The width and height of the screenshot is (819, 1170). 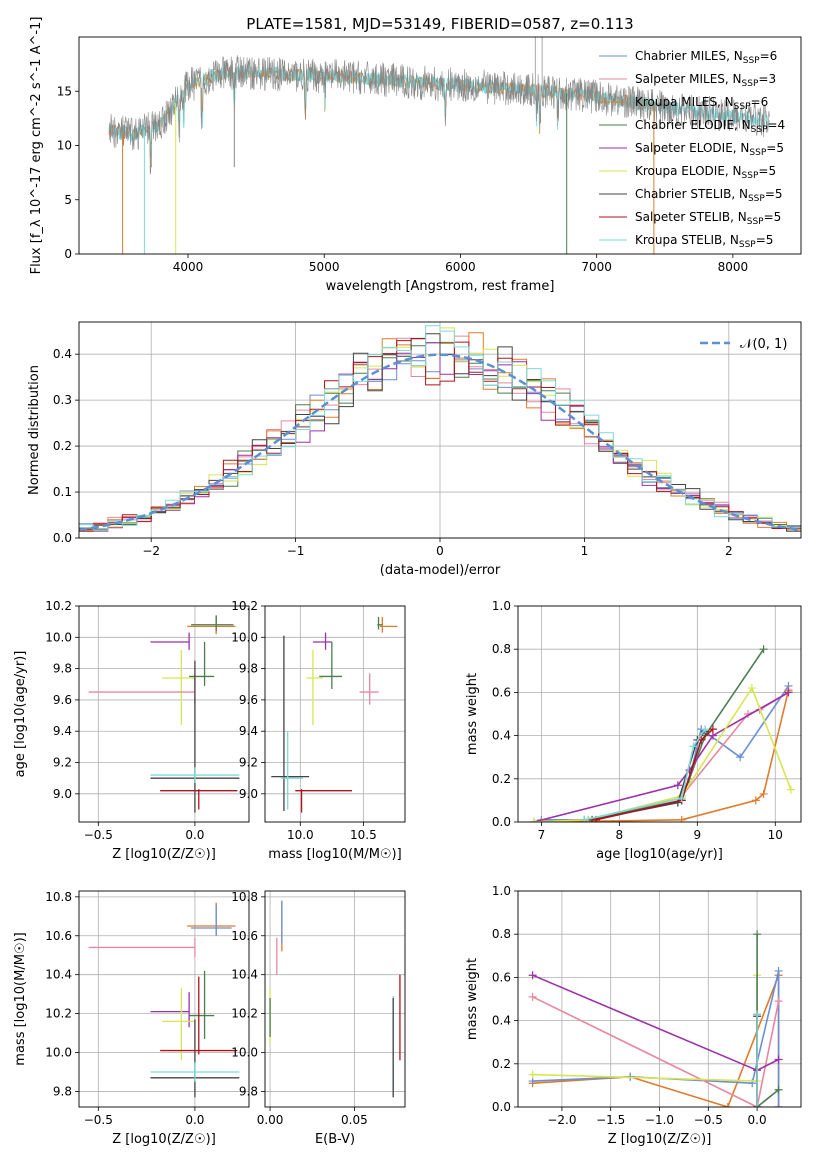 What do you see at coordinates (729, 551) in the screenshot?
I see `x-tick-label: 2` at bounding box center [729, 551].